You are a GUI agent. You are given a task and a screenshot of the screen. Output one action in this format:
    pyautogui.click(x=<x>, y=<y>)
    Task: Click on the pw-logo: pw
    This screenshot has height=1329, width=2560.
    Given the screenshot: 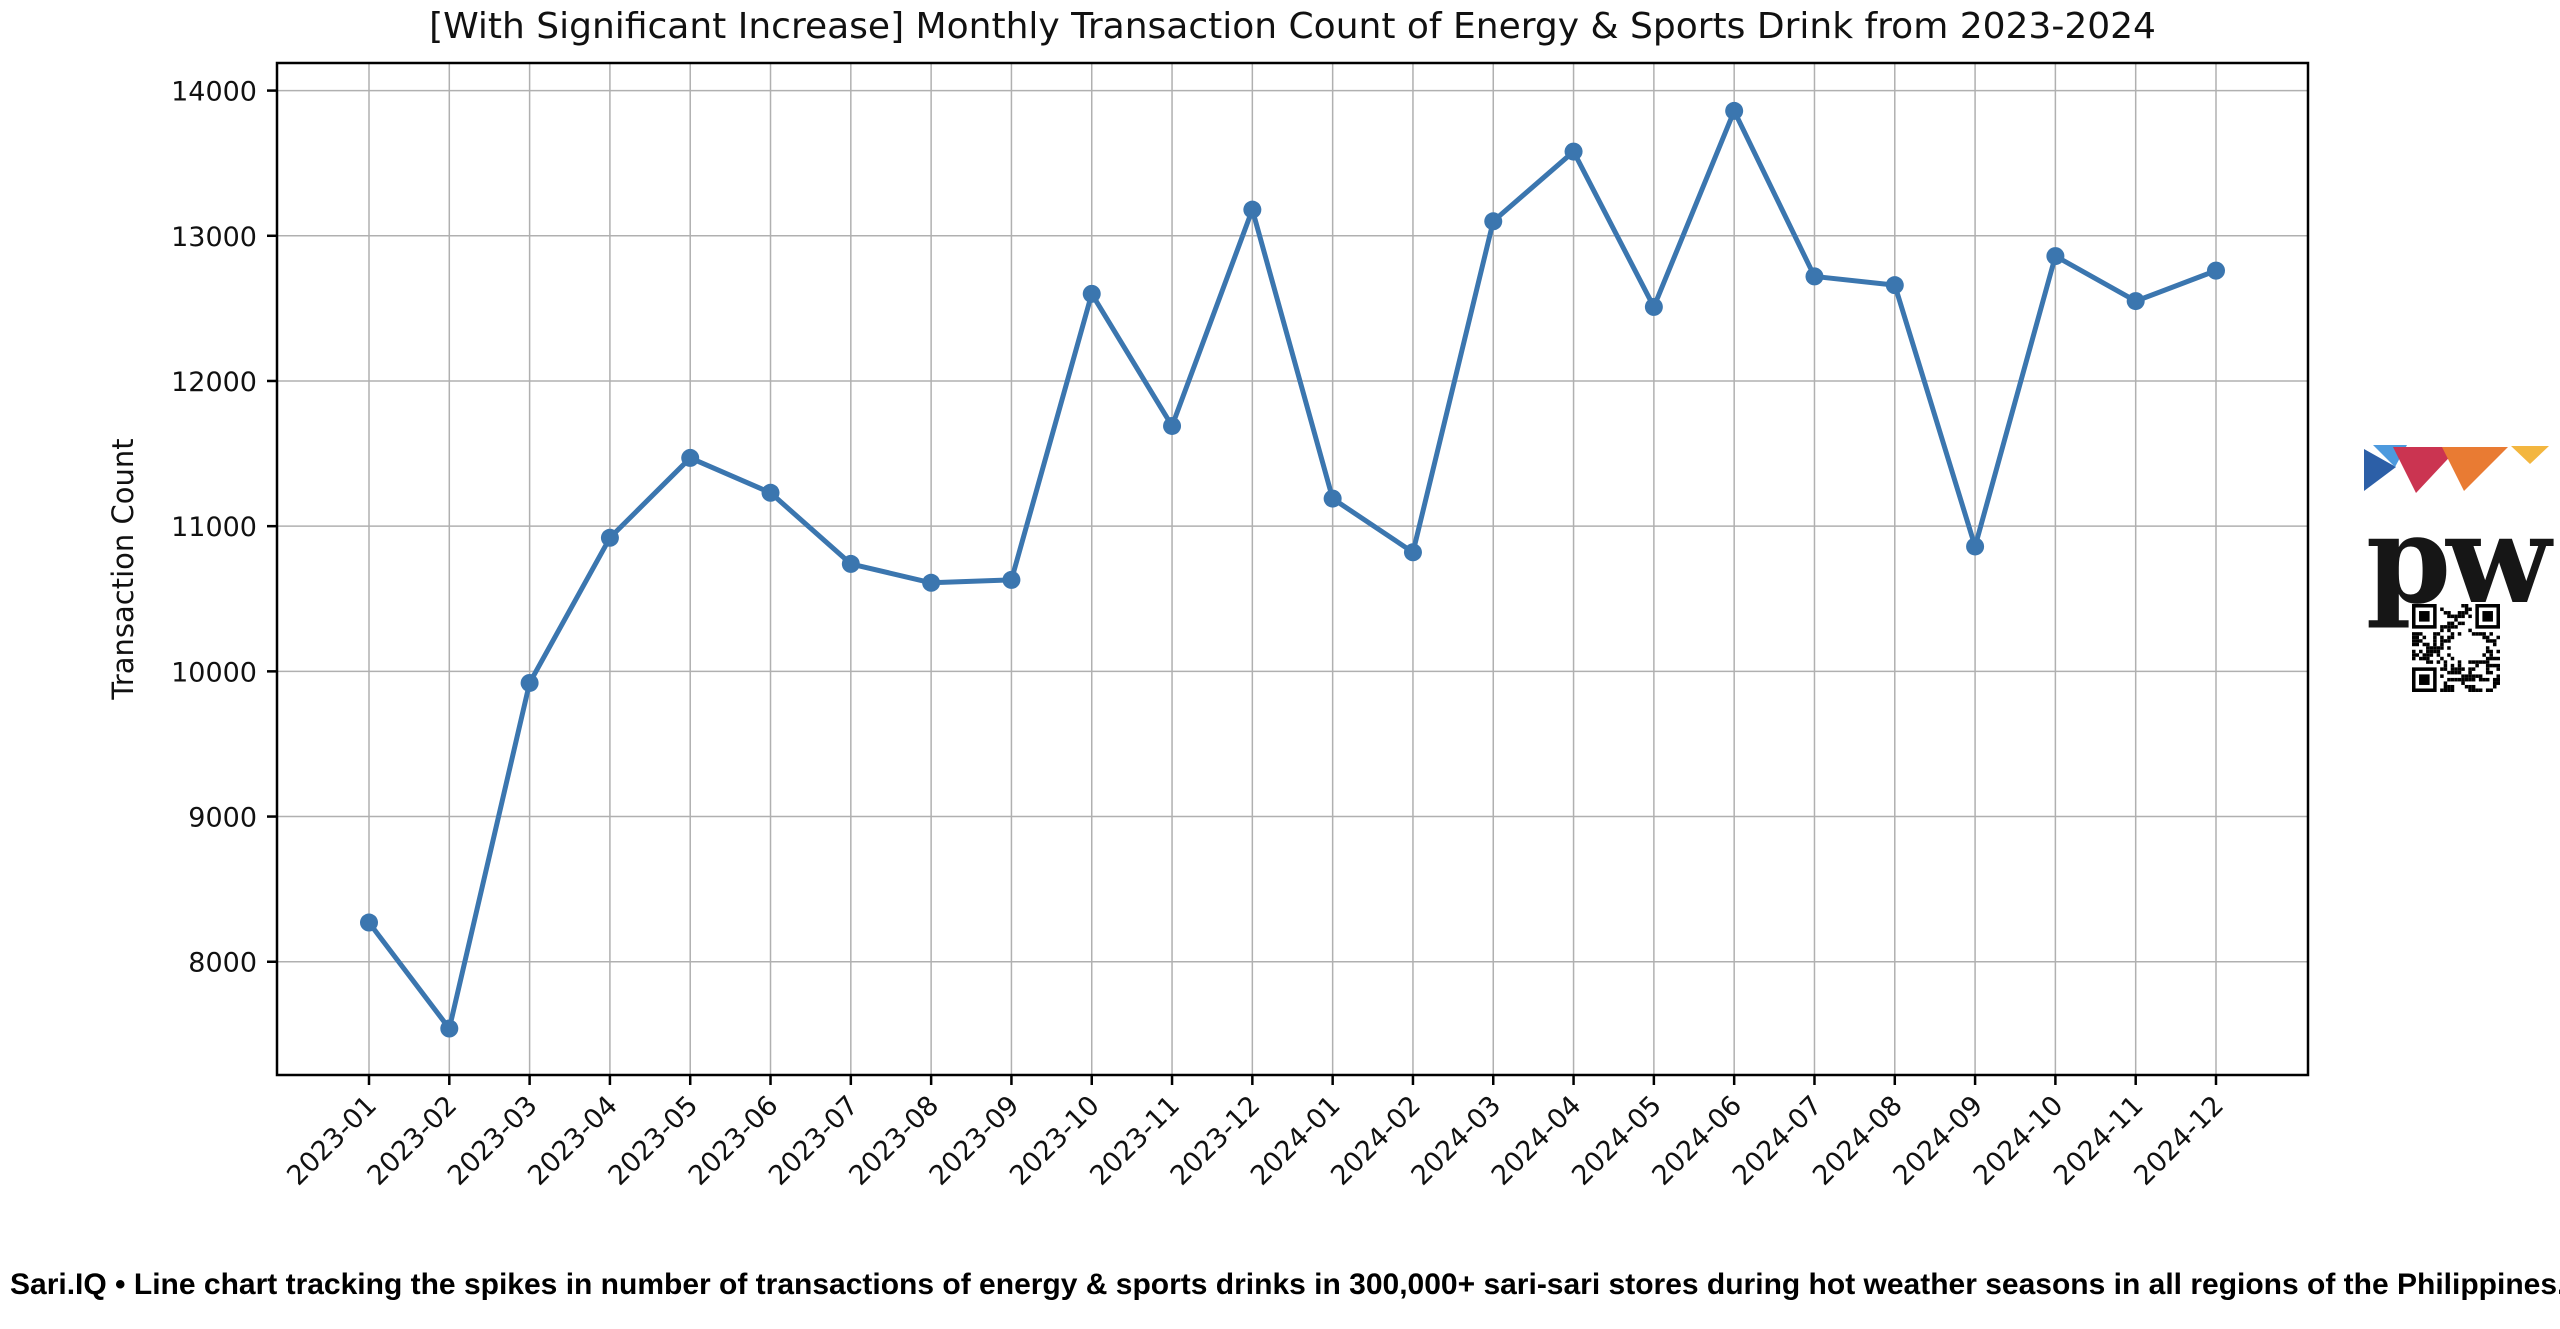 What is the action you would take?
    pyautogui.click(x=2456, y=568)
    